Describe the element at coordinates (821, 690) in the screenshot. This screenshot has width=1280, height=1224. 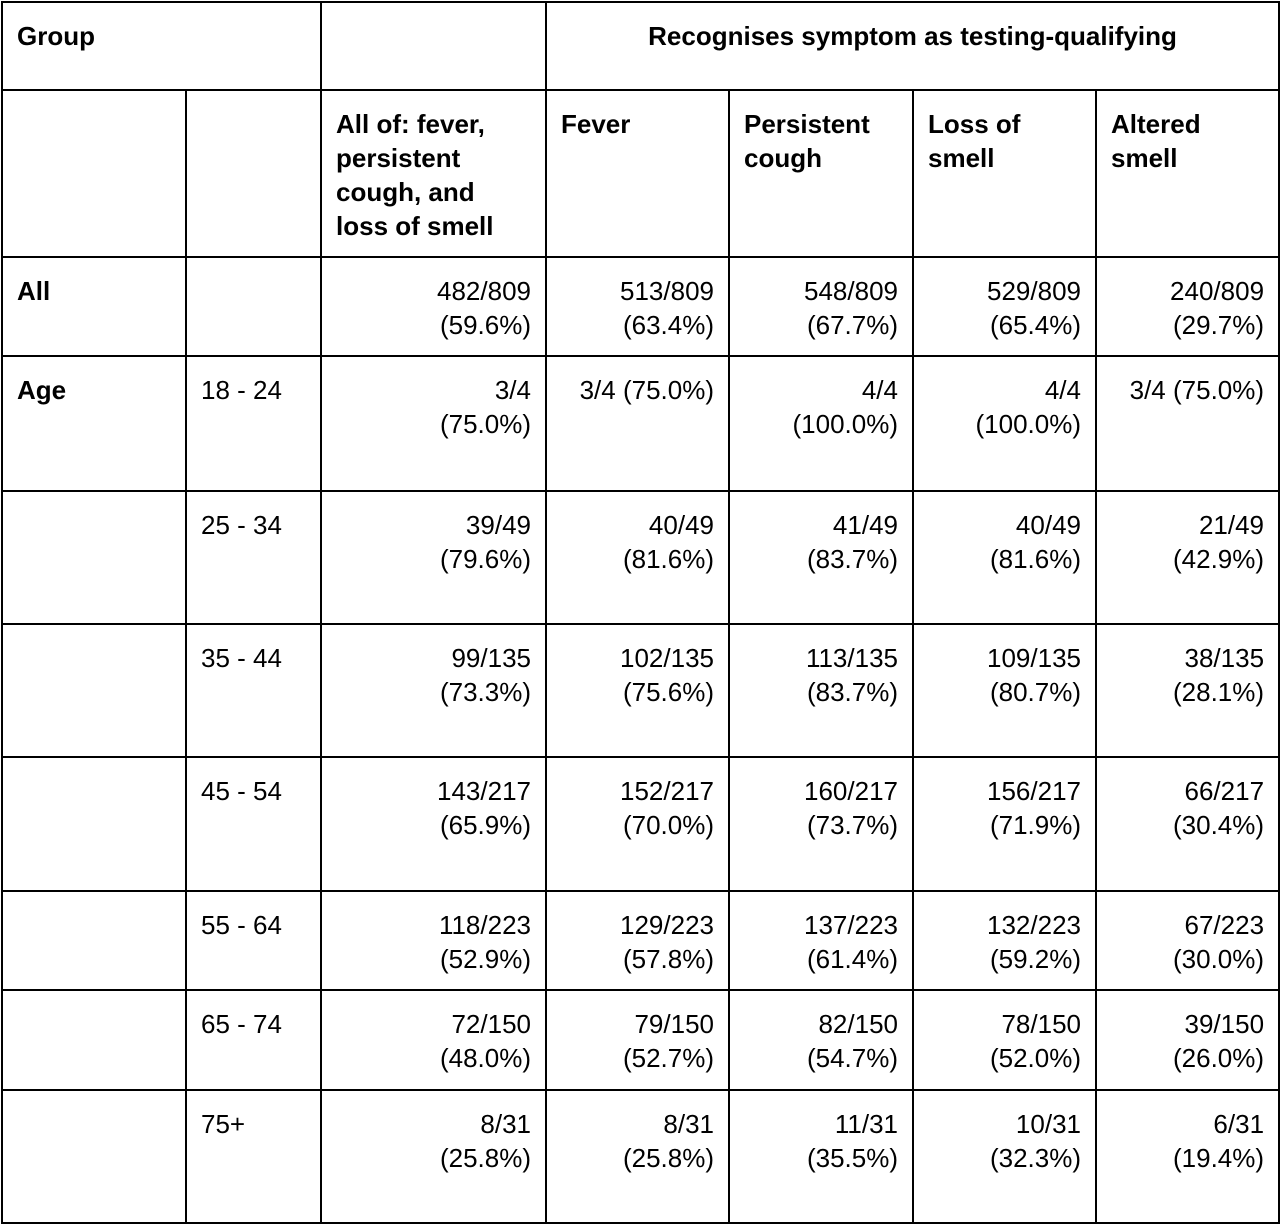
I see `cell-persistent-cough: 113/135 (83.7%)` at that location.